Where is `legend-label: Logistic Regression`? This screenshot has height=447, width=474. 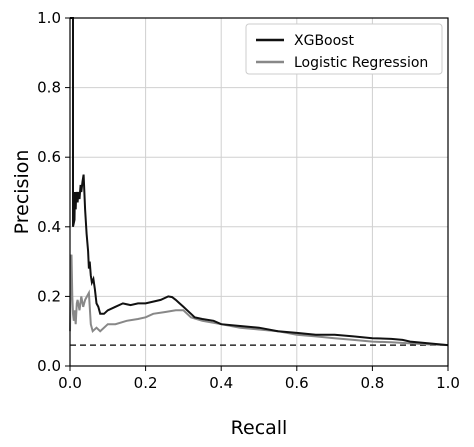 legend-label: Logistic Regression is located at coordinates (361, 63).